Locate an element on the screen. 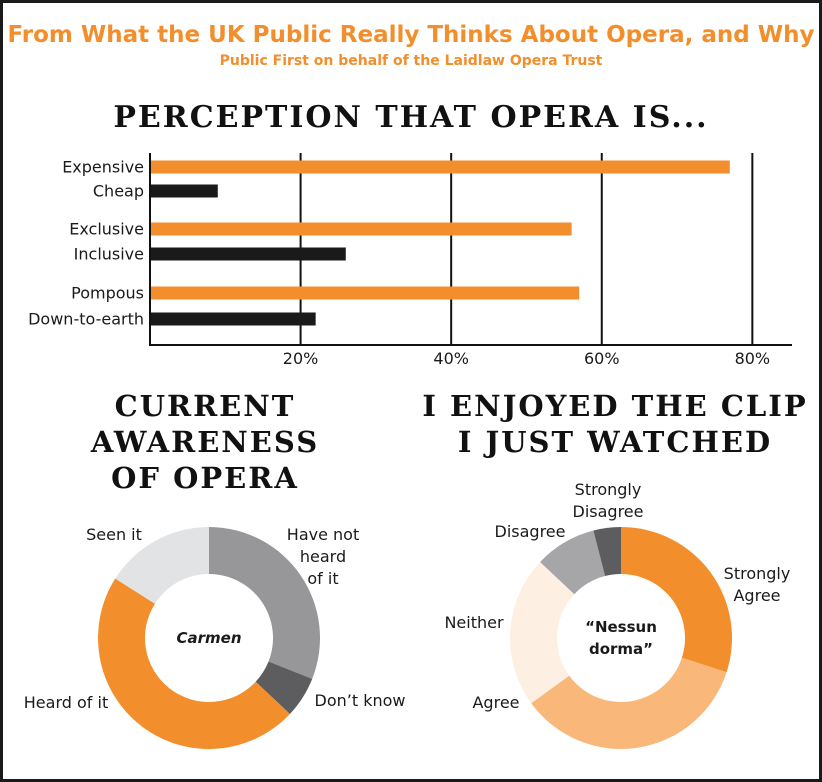 This screenshot has width=822, height=782. category-label-cheap: Cheap is located at coordinates (118, 191).